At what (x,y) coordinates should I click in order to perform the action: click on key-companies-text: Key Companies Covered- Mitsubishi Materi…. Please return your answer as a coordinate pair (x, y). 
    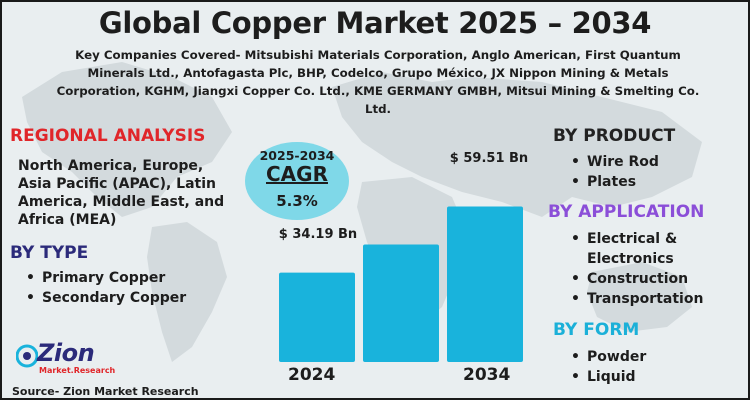
    Looking at the image, I should click on (378, 82).